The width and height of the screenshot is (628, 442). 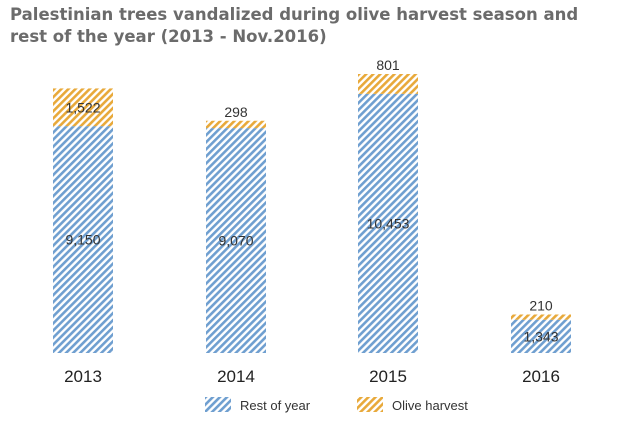 I want to click on bar-2014-rest-of-year, so click(x=236, y=240).